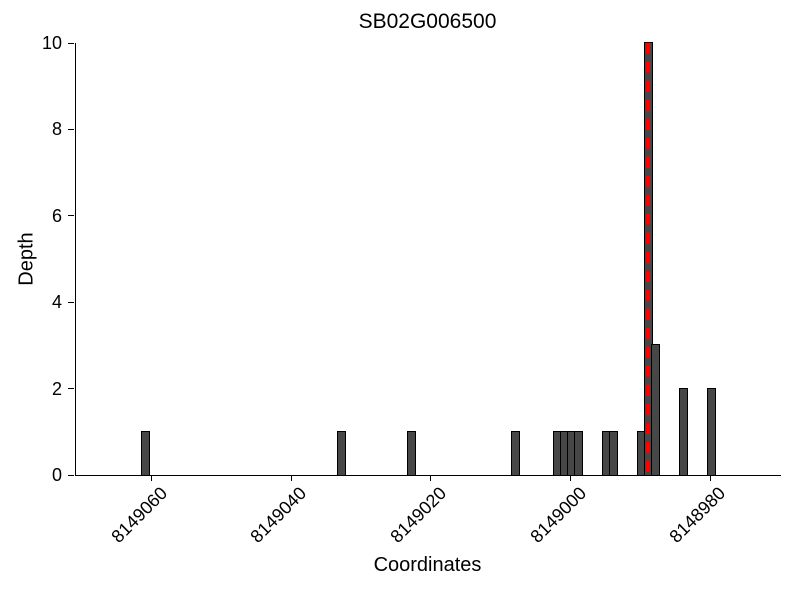 This screenshot has height=600, width=800. Describe the element at coordinates (648, 259) in the screenshot. I see `highlight-marker-line` at that location.